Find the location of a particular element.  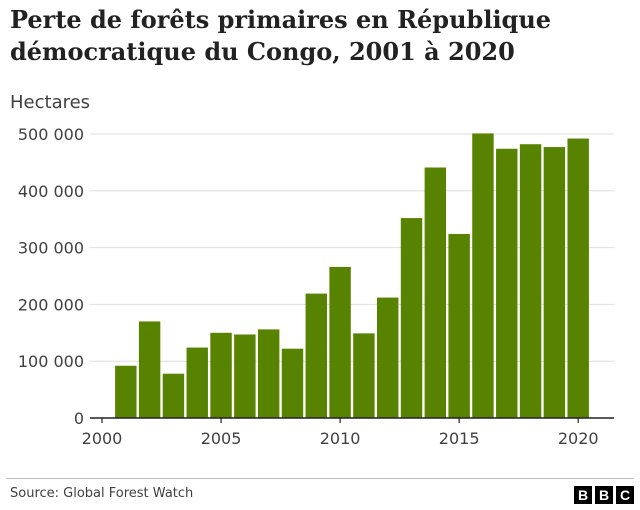

x-axis-ticks: 2000 2005 2010 2015 2020 is located at coordinates (340, 433).